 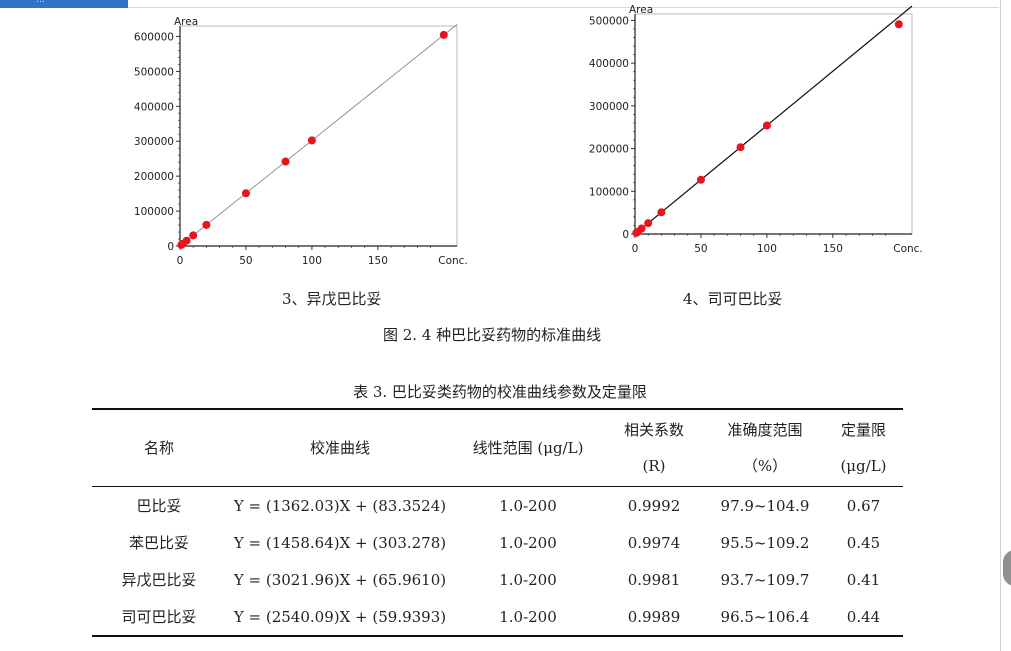 What do you see at coordinates (654, 448) in the screenshot?
I see `header-r: 相关系数 (R)` at bounding box center [654, 448].